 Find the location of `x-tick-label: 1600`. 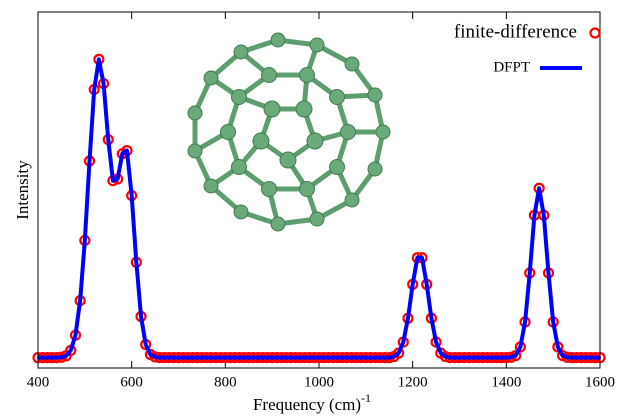

x-tick-label: 1600 is located at coordinates (600, 382).